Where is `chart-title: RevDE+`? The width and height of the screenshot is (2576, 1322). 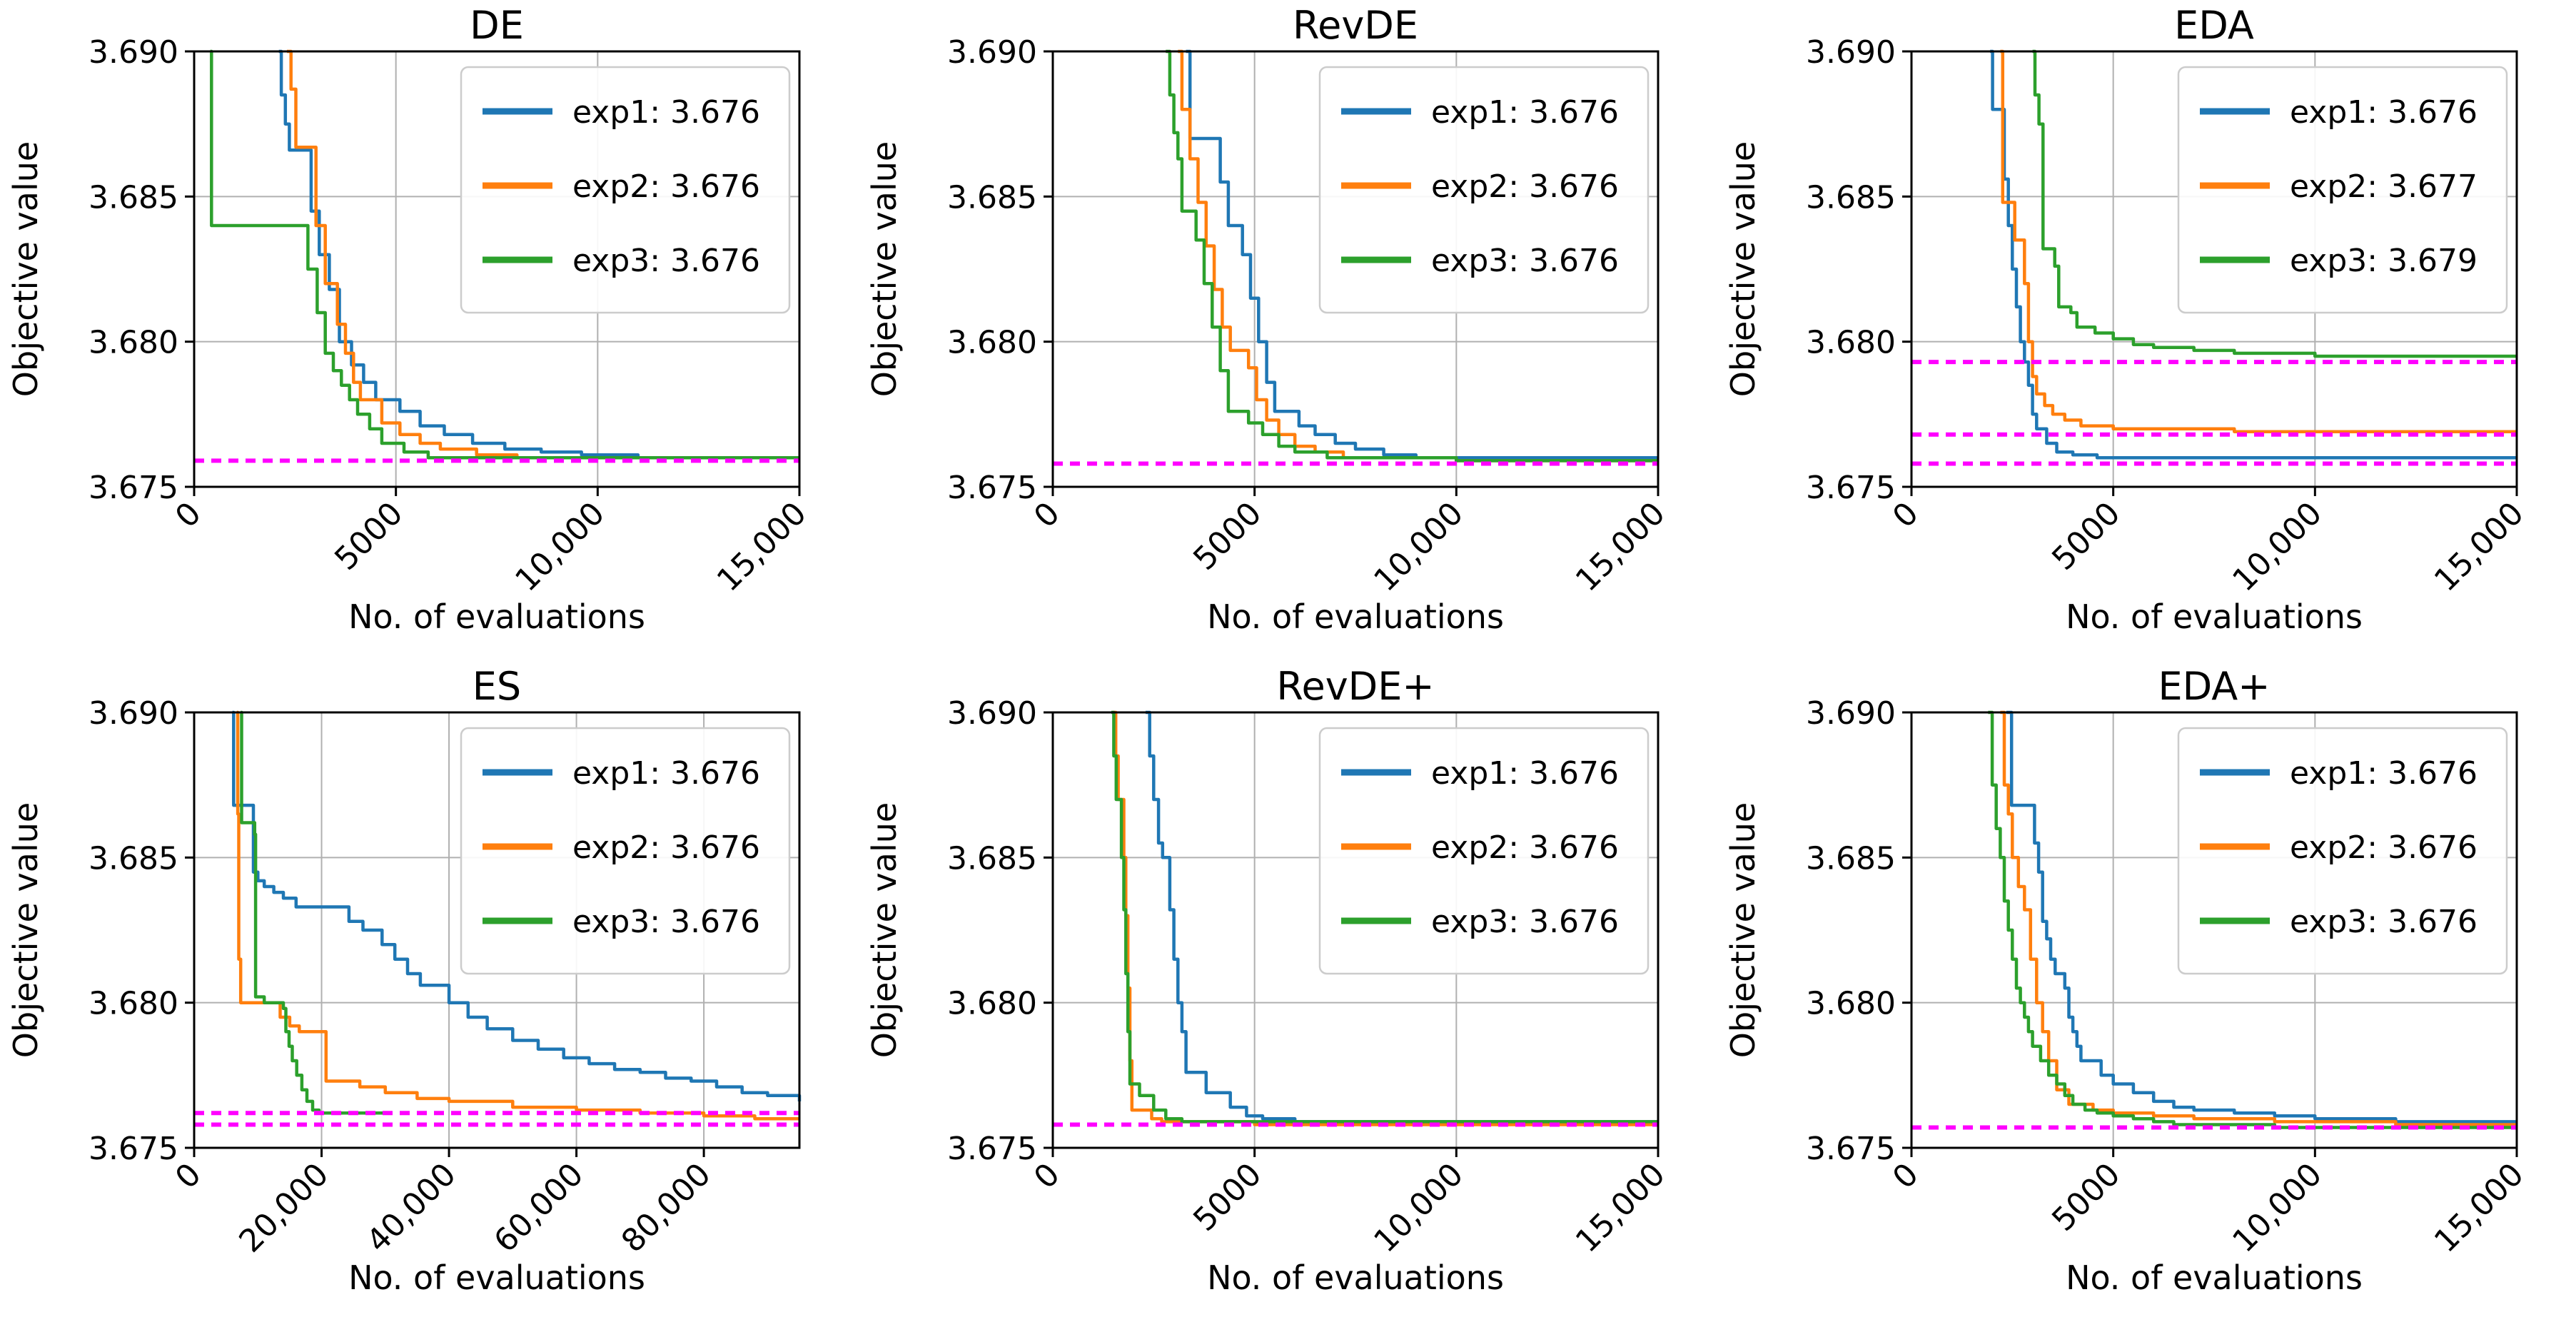 chart-title: RevDE+ is located at coordinates (1355, 686).